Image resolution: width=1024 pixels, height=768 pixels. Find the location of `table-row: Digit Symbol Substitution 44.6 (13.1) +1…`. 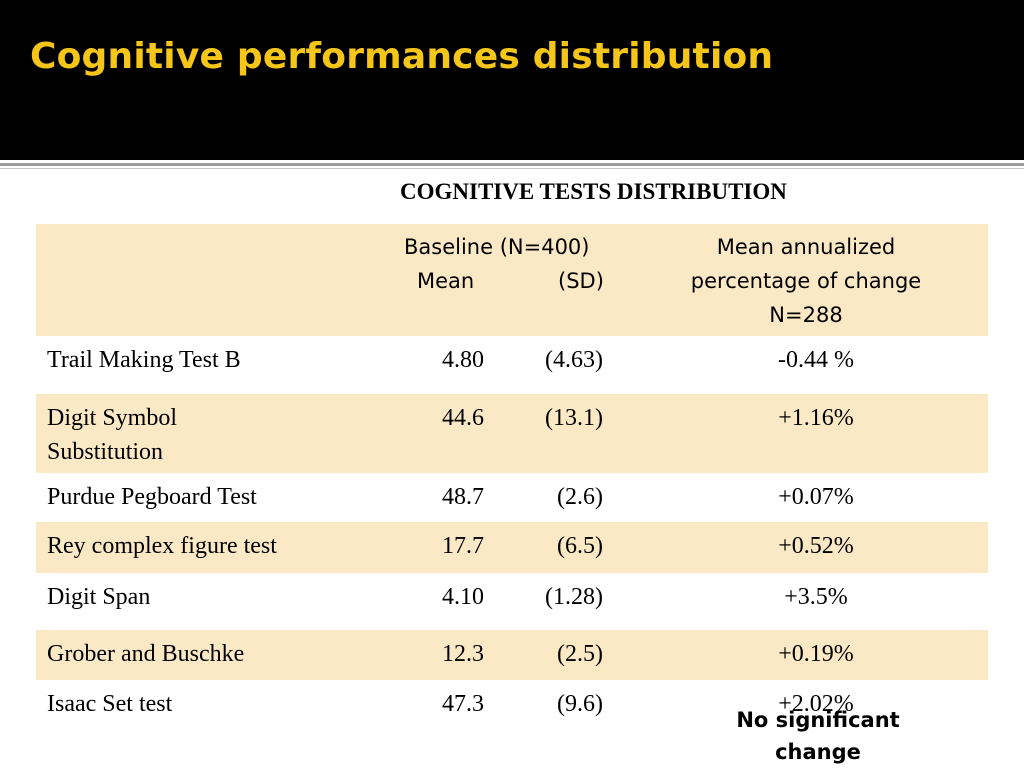

table-row: Digit Symbol Substitution 44.6 (13.1) +1… is located at coordinates (512, 433).